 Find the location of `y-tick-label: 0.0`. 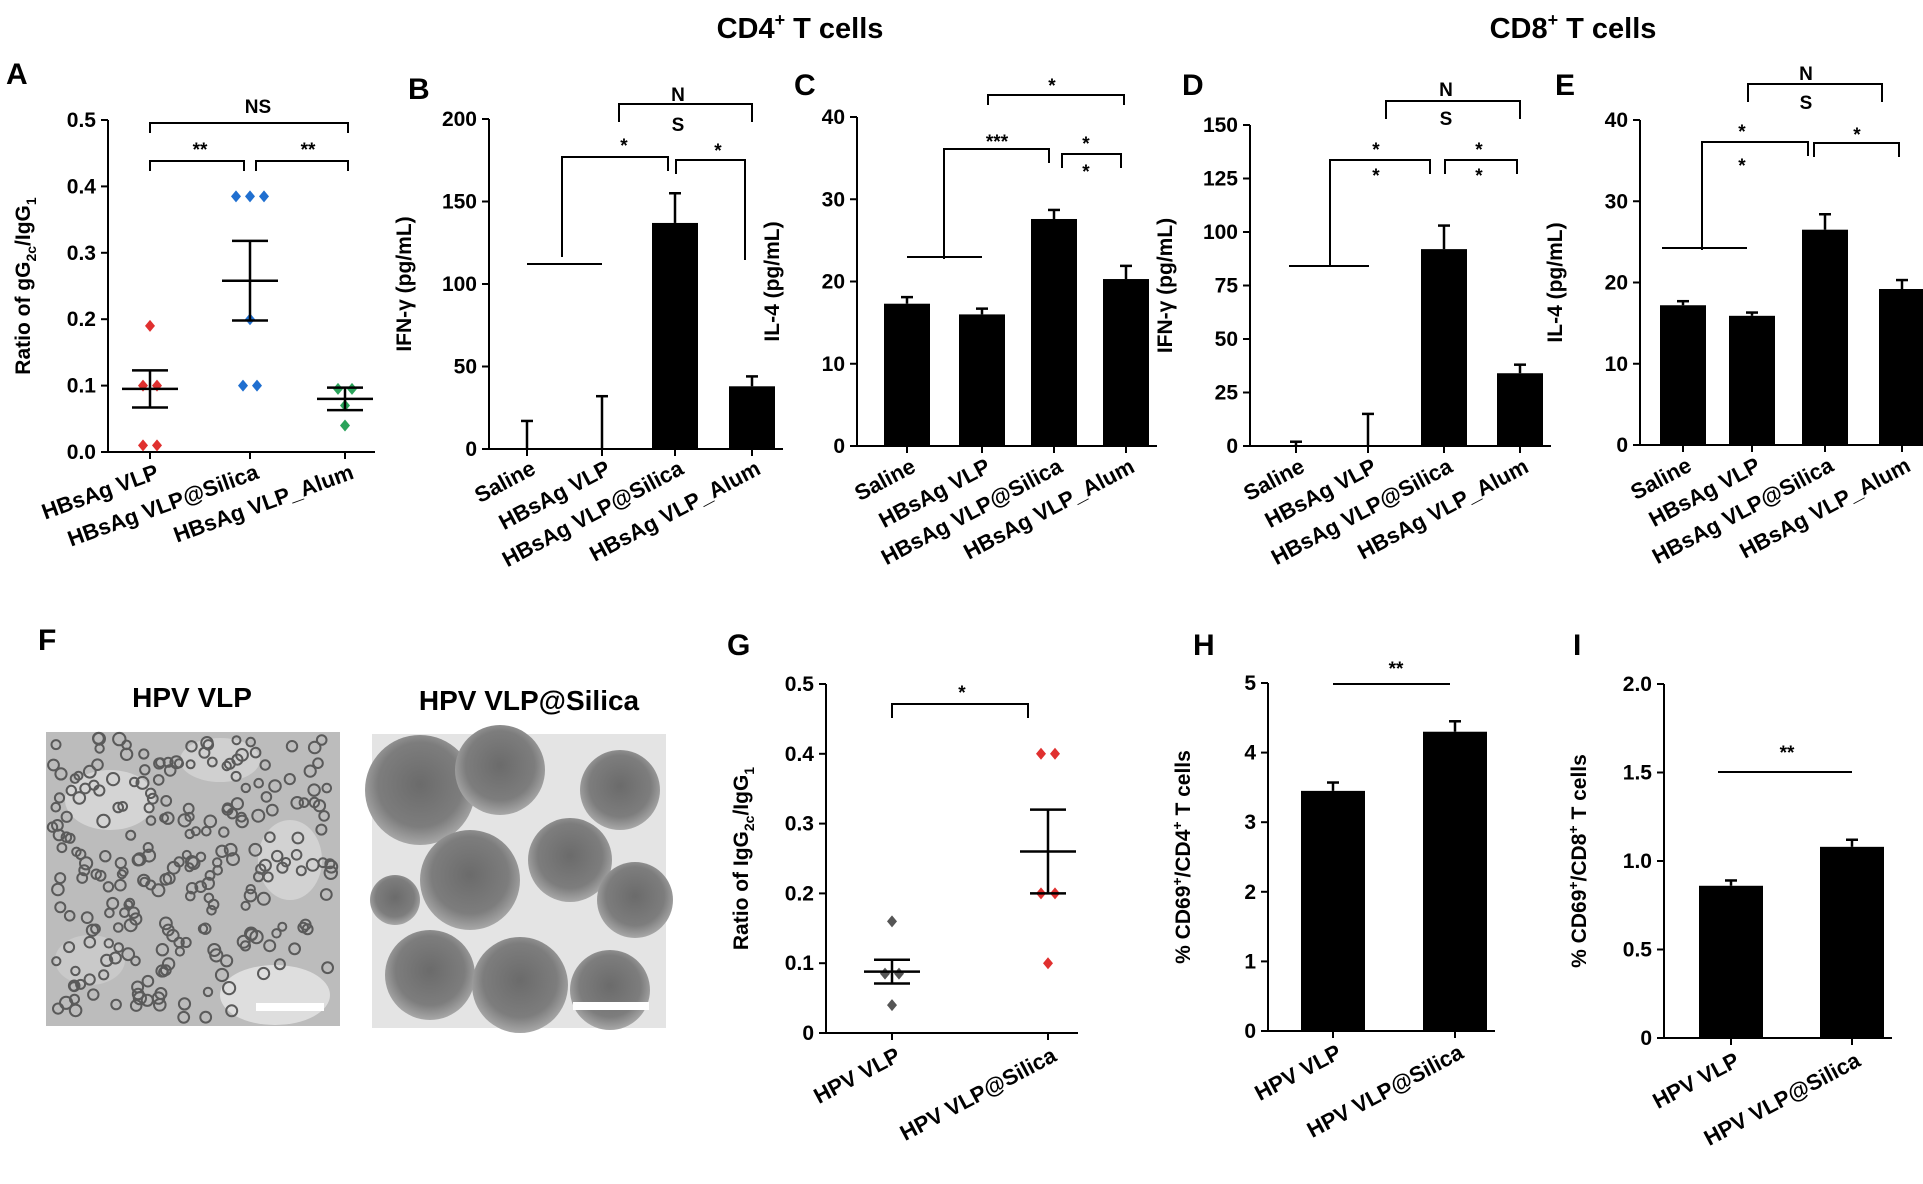

y-tick-label: 0.0 is located at coordinates (81, 452).